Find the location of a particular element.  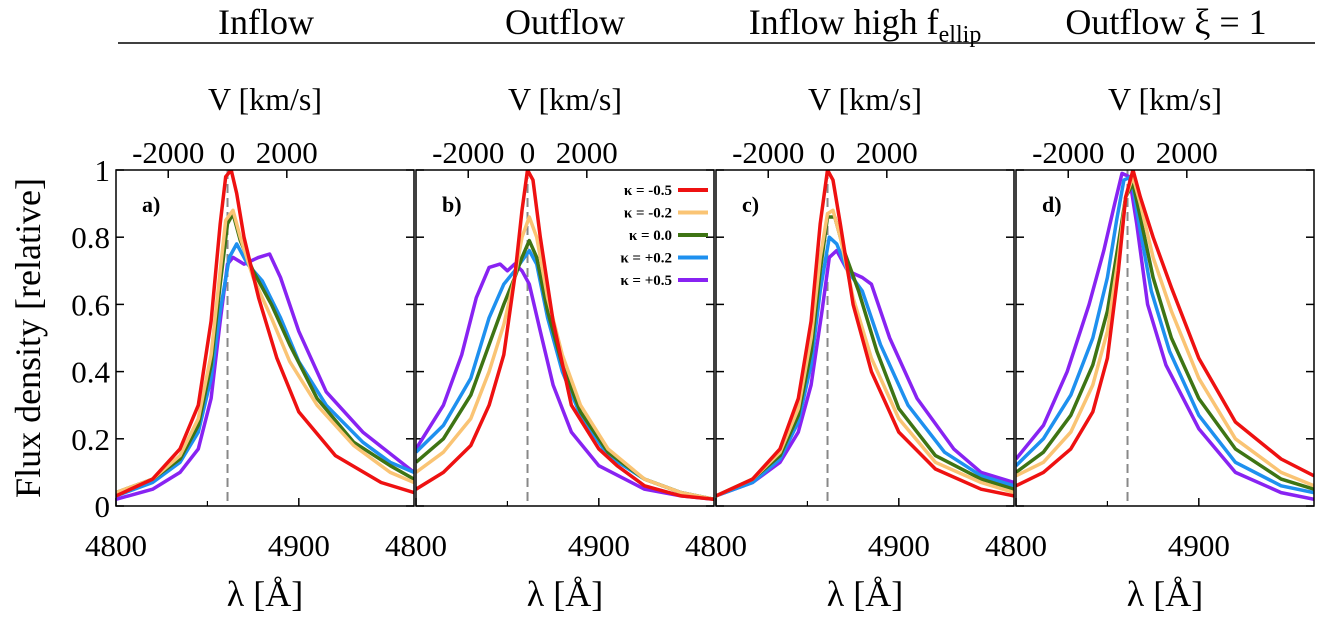

panel-tag: d) is located at coordinates (1052, 204).